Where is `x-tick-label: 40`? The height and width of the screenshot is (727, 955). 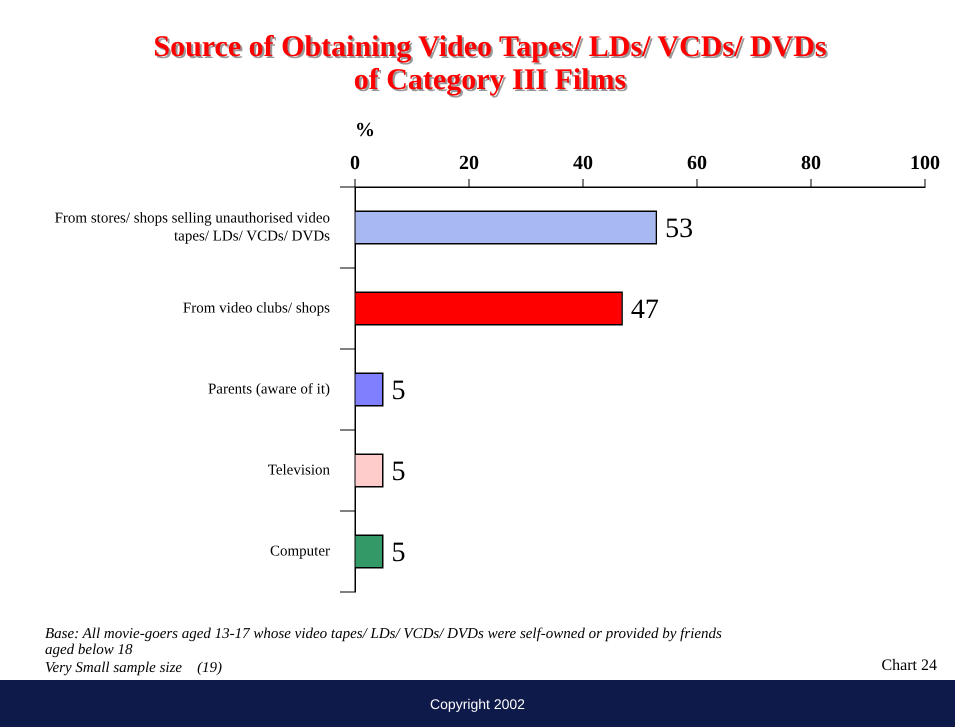 x-tick-label: 40 is located at coordinates (583, 163).